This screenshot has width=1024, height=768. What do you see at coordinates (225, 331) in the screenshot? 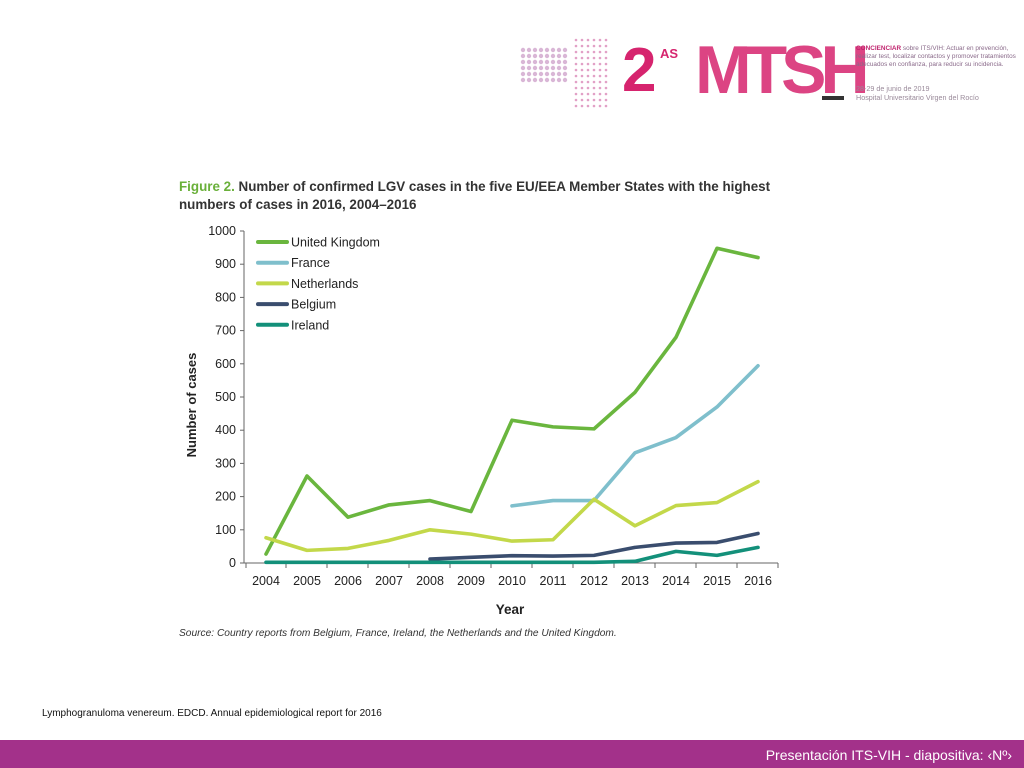
I see `y-tick-label: 700` at bounding box center [225, 331].